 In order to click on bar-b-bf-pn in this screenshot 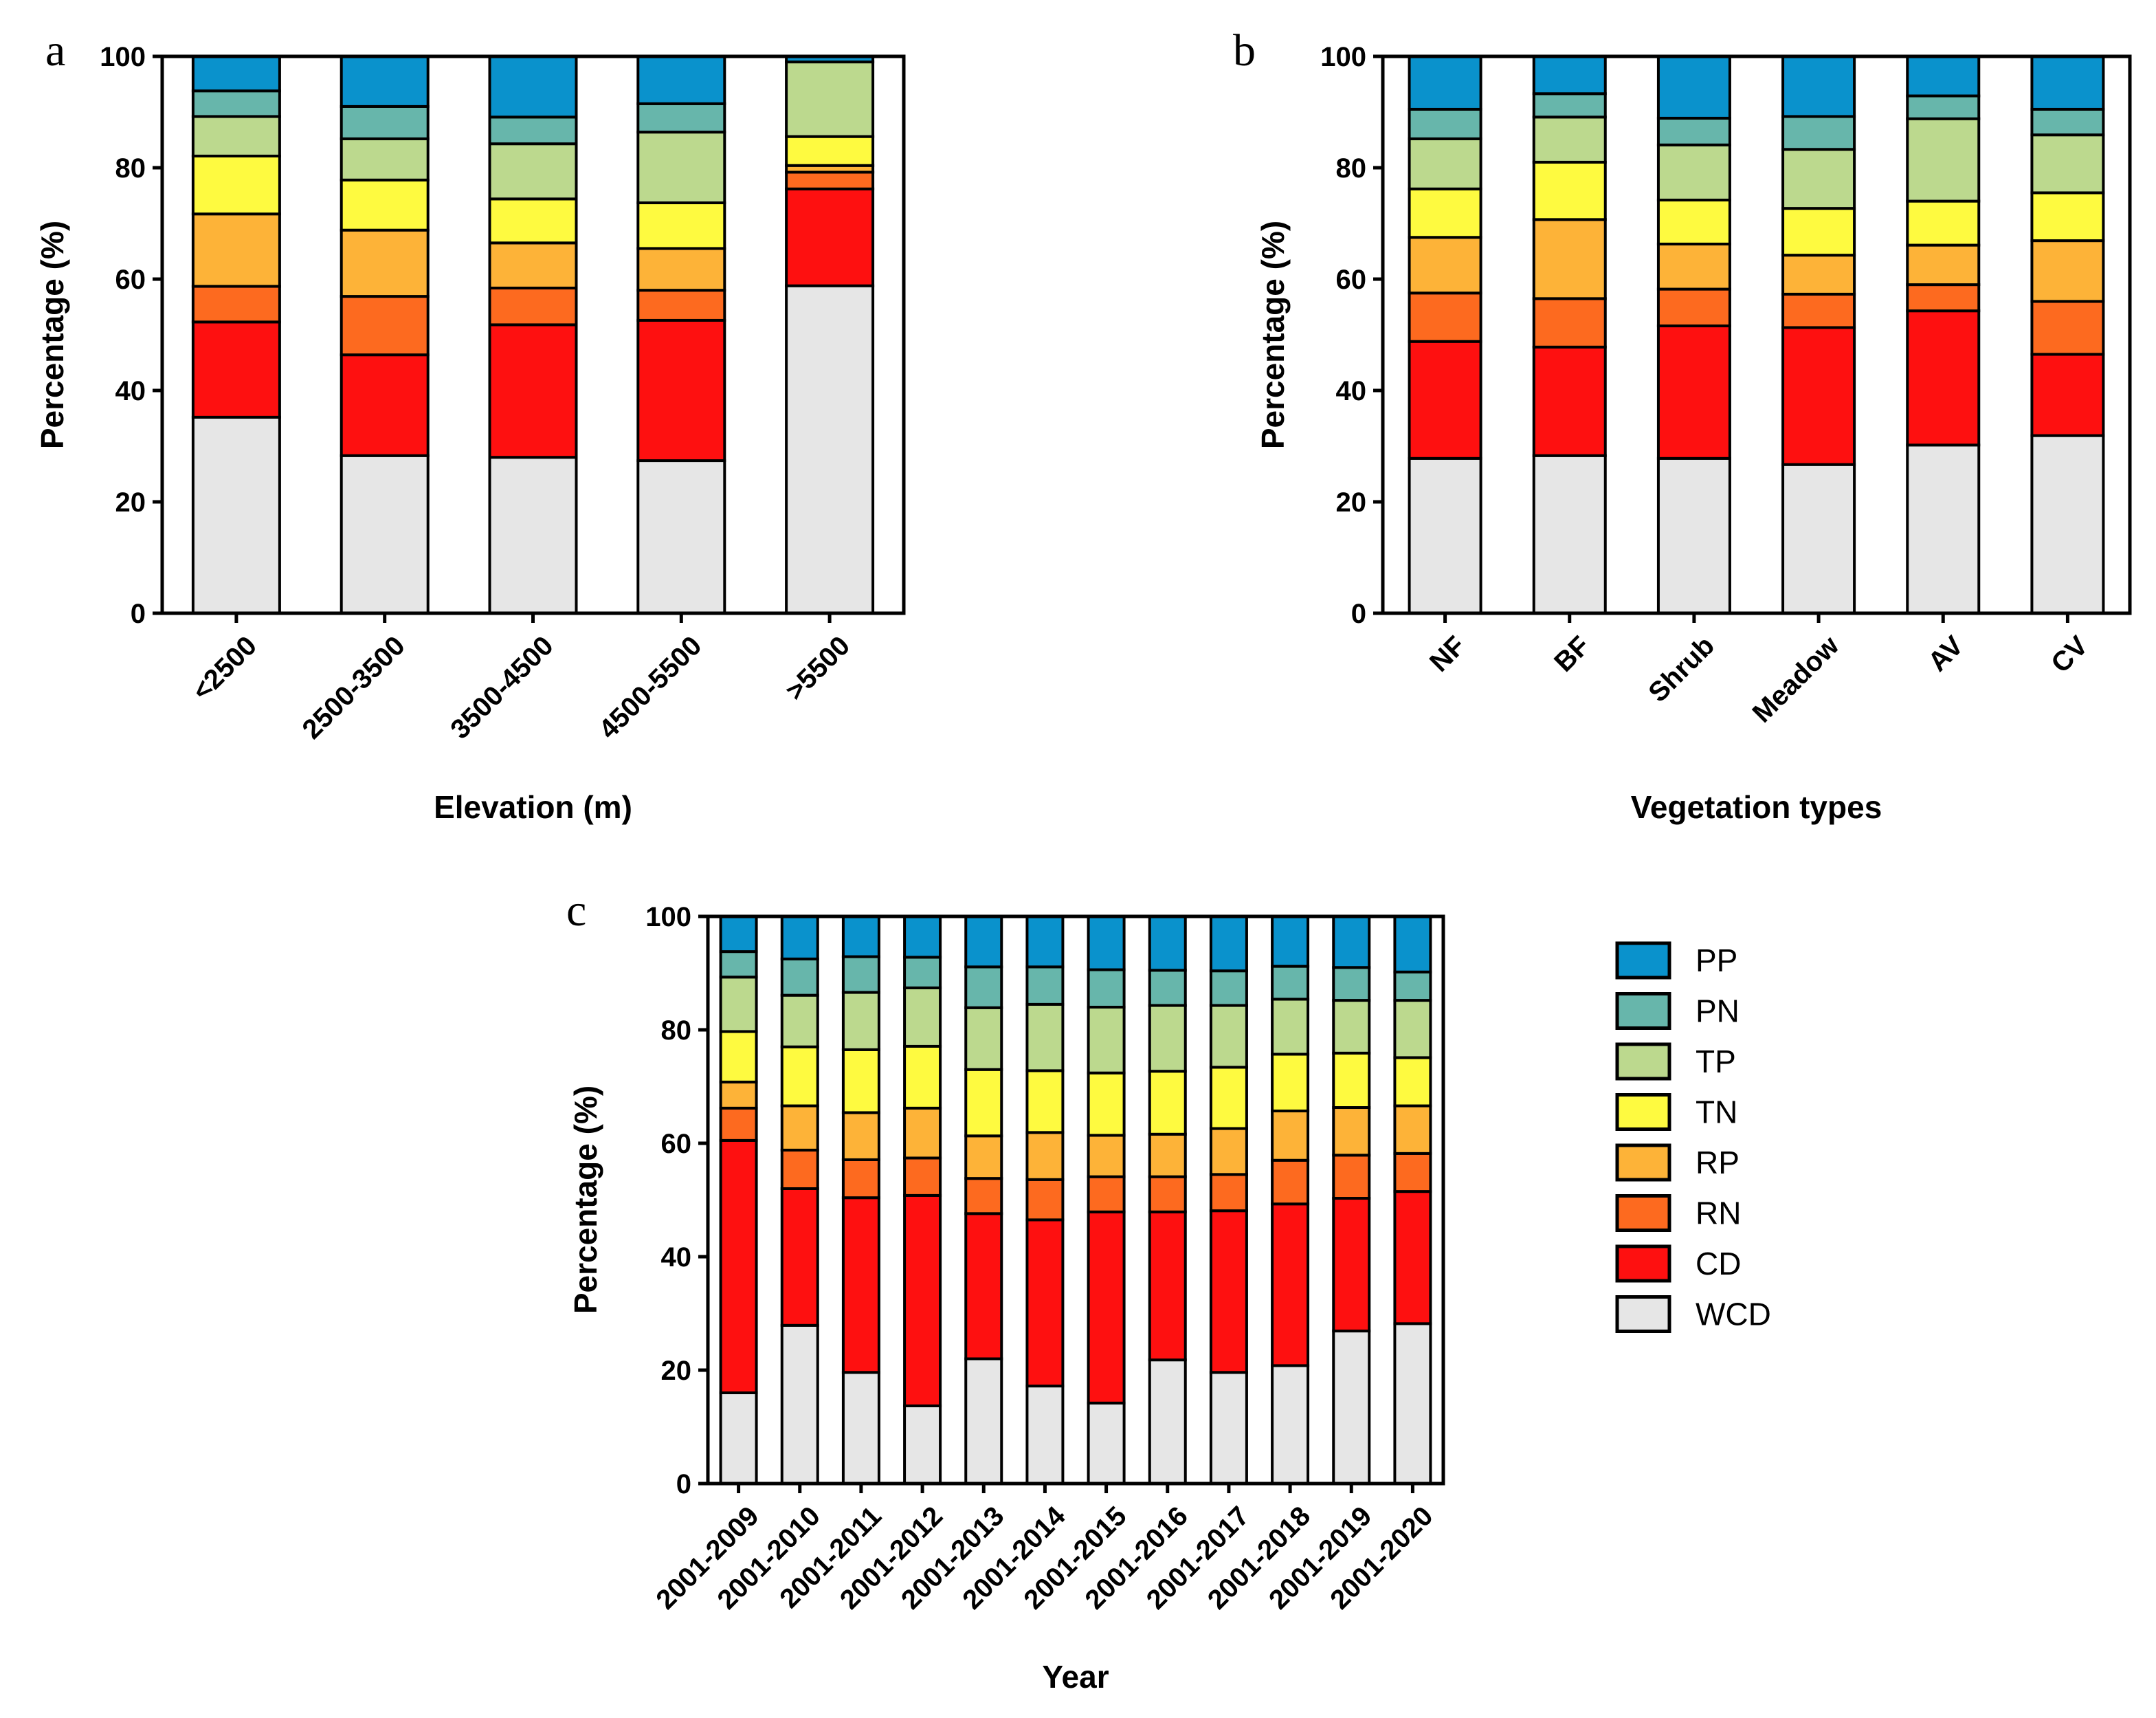, I will do `click(1569, 105)`.